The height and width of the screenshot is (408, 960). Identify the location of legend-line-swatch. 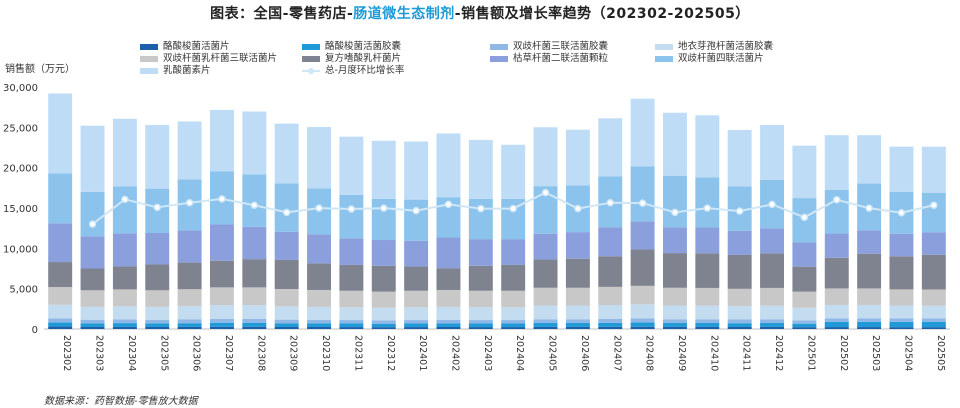
(311, 70).